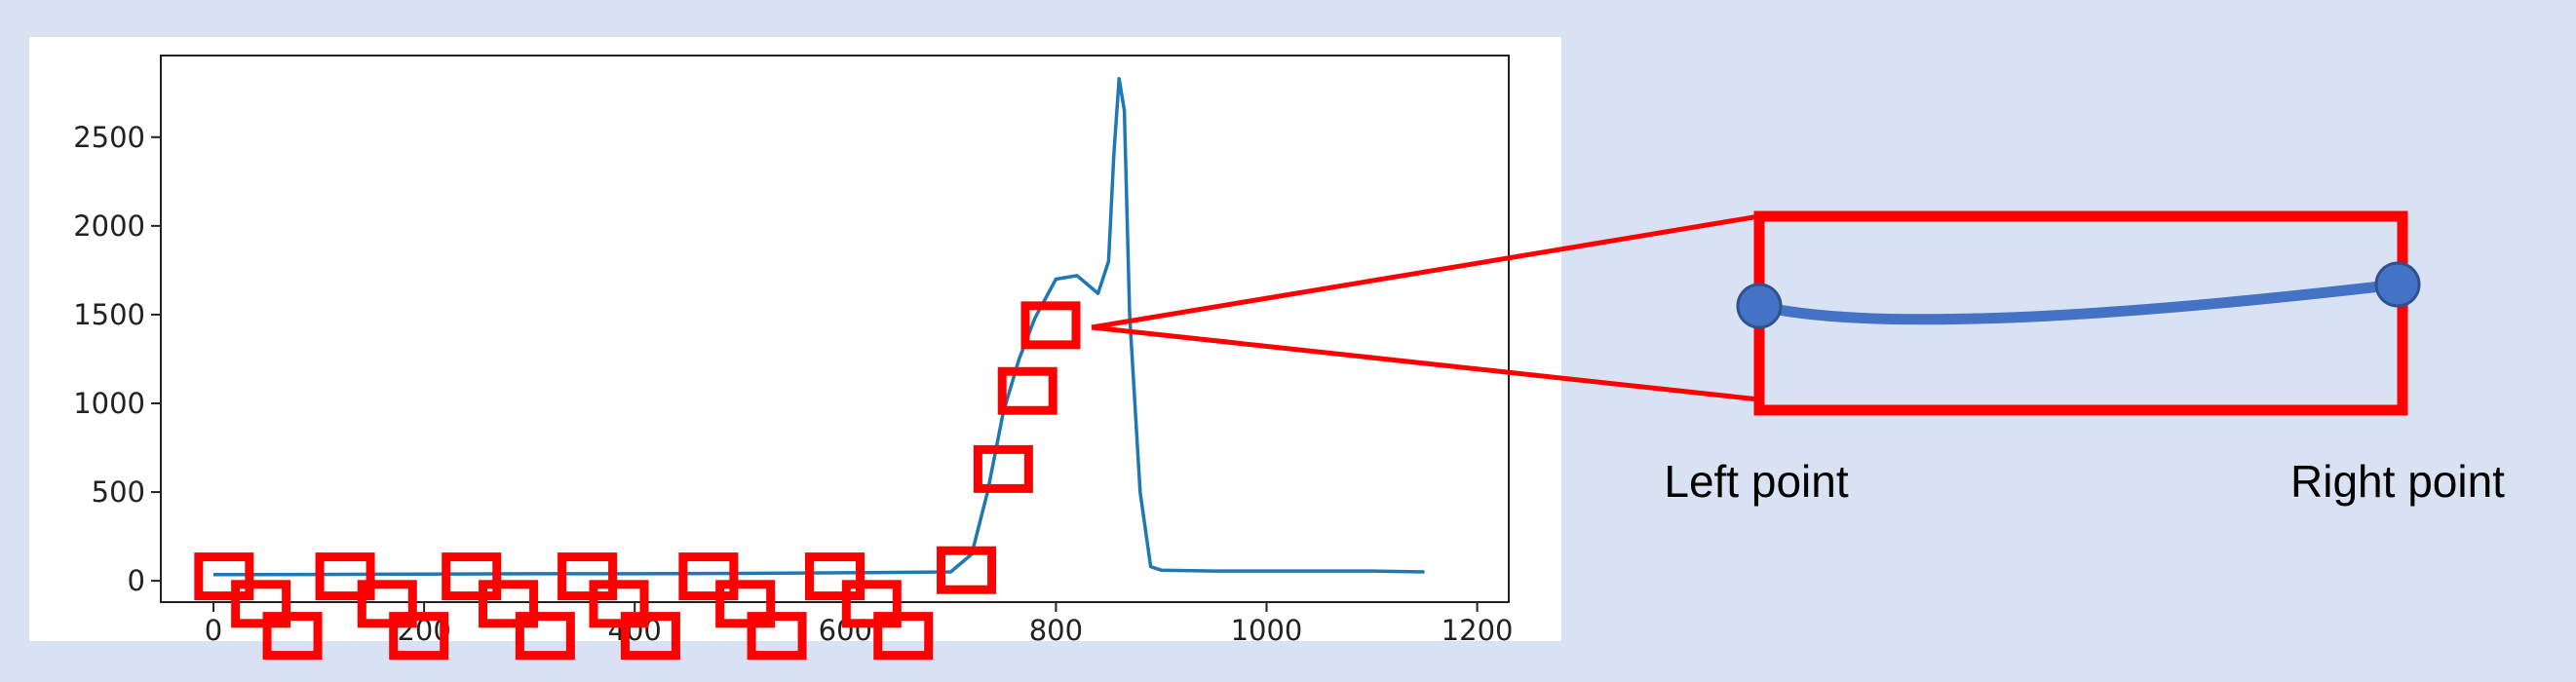 This screenshot has height=682, width=2576. I want to click on zoom-connector-top, so click(1425, 271).